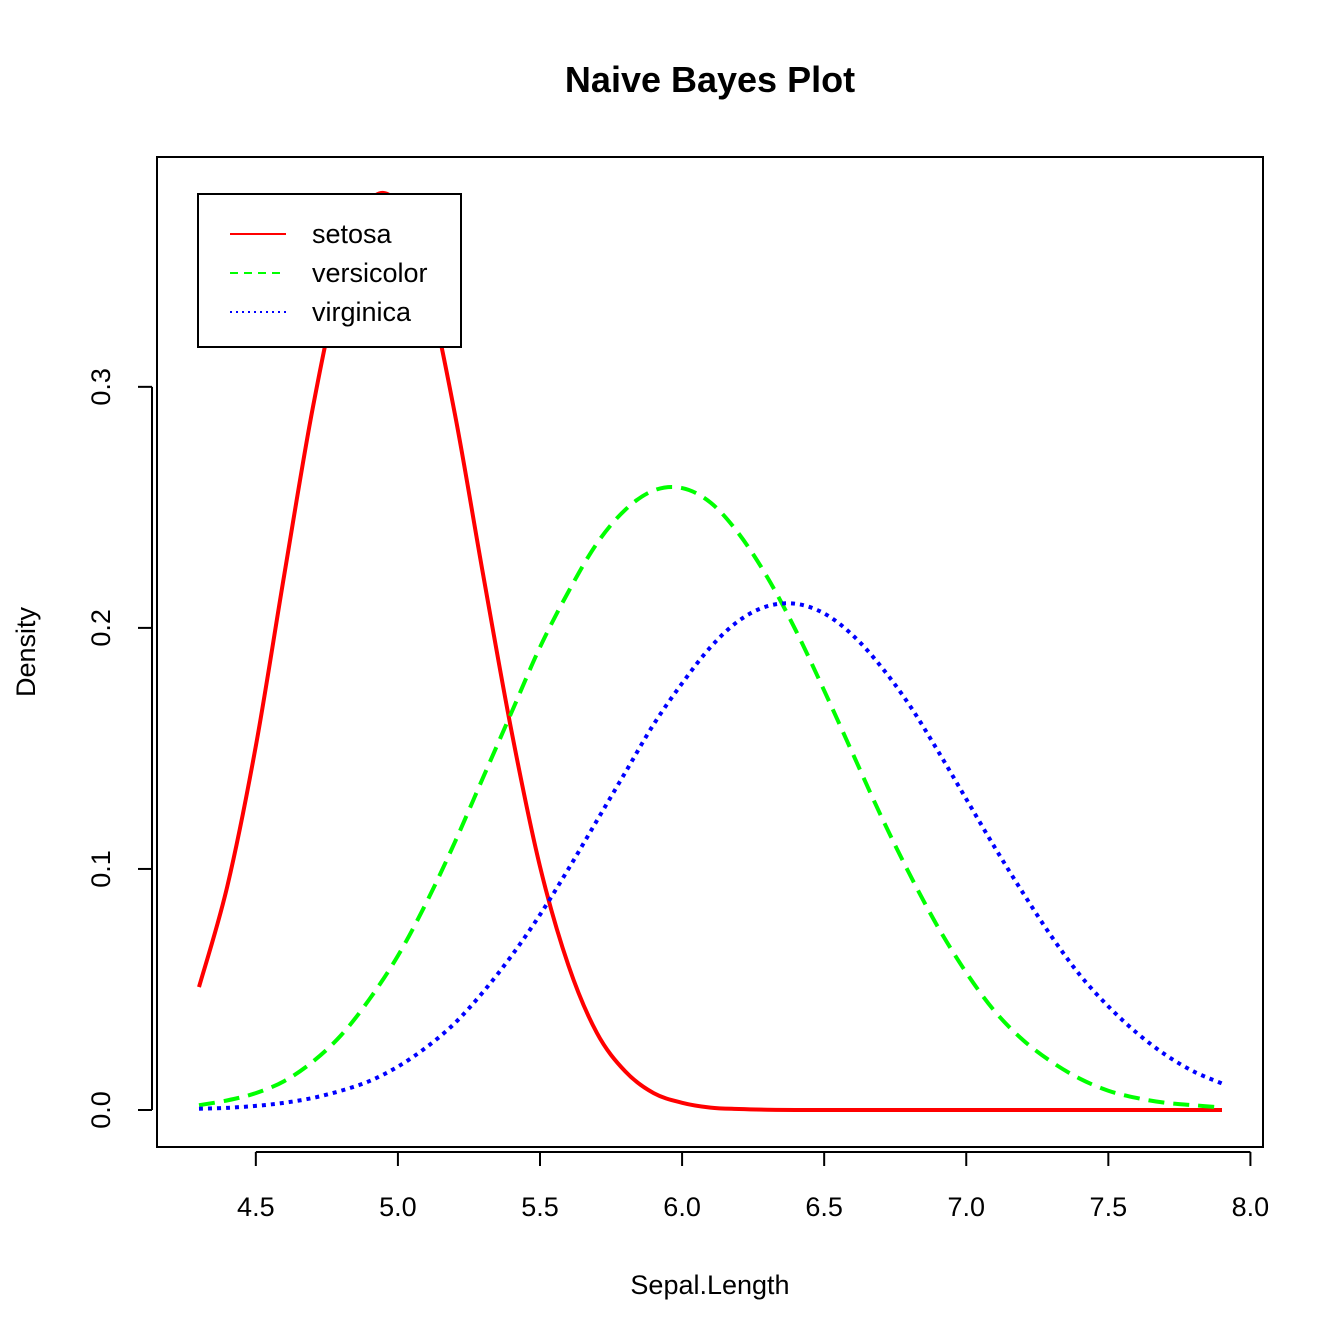  I want to click on y-tick-label: 0.3, so click(101, 387).